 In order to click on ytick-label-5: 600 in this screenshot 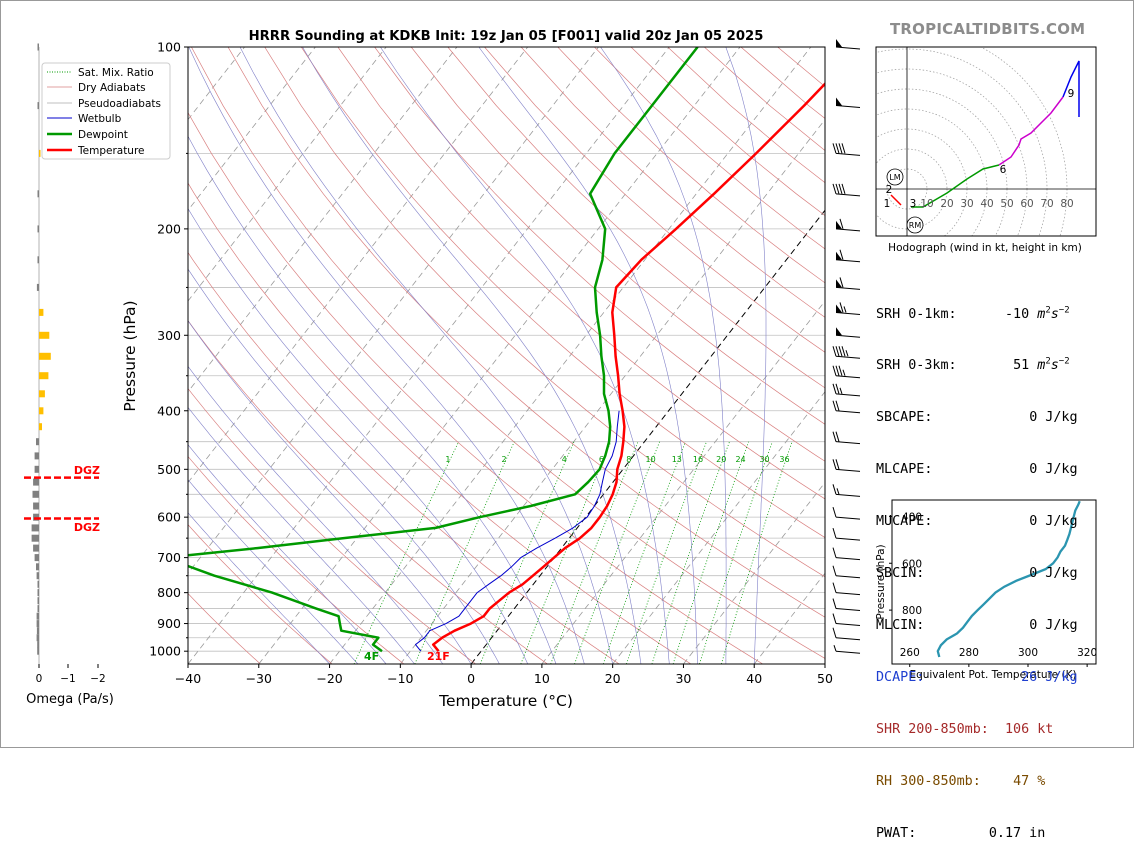, I will do `click(169, 517)`.